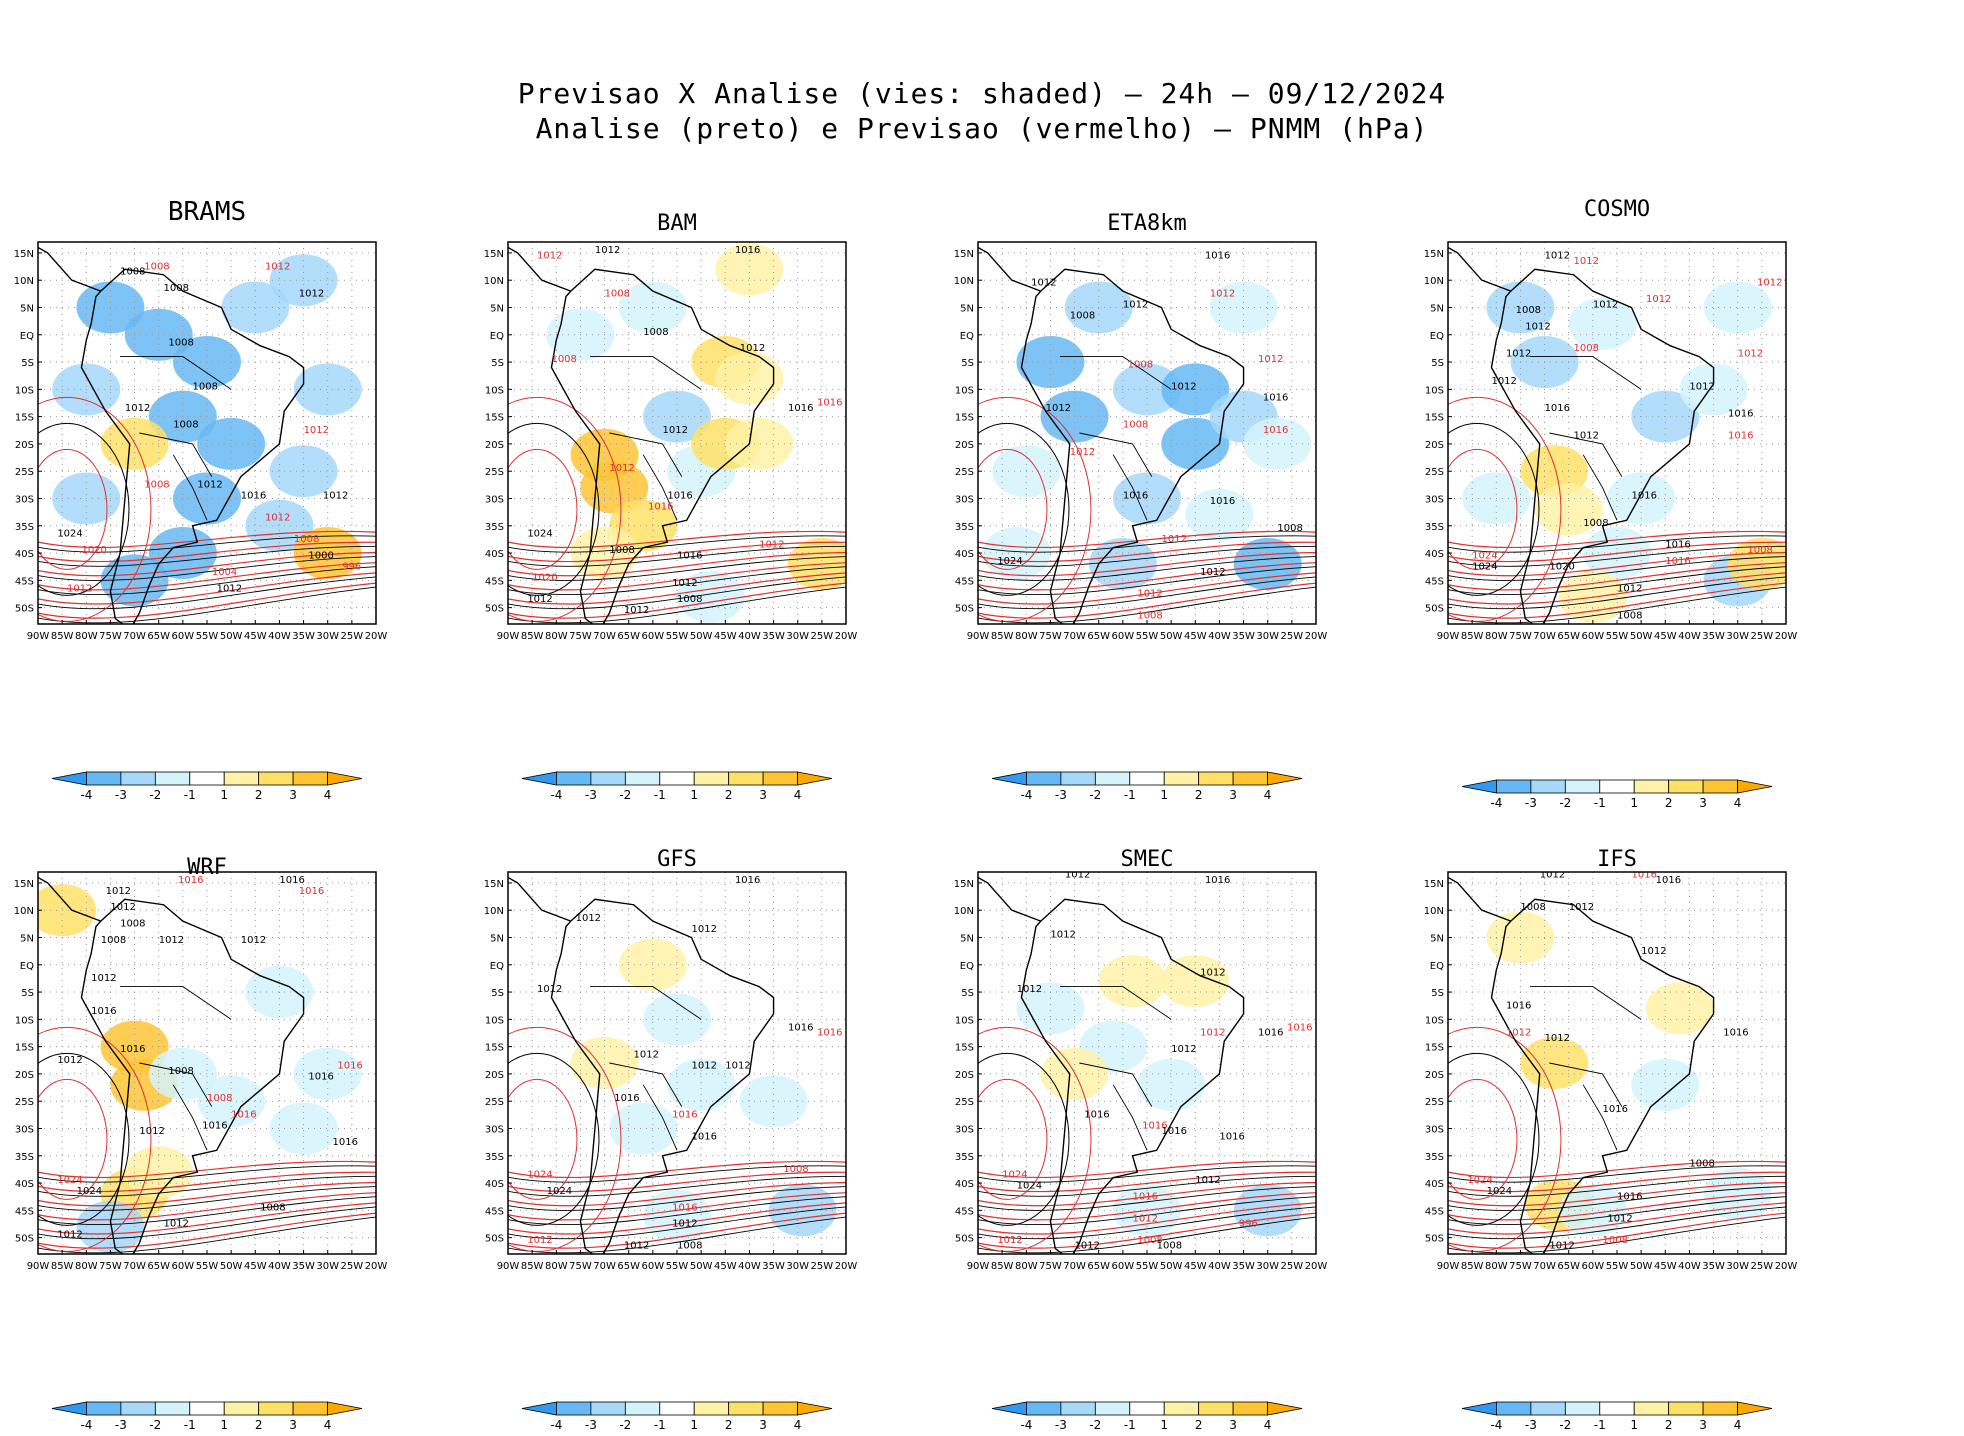 This screenshot has height=1436, width=1964. What do you see at coordinates (70, 899) in the screenshot?
I see `central-america-outline` at bounding box center [70, 899].